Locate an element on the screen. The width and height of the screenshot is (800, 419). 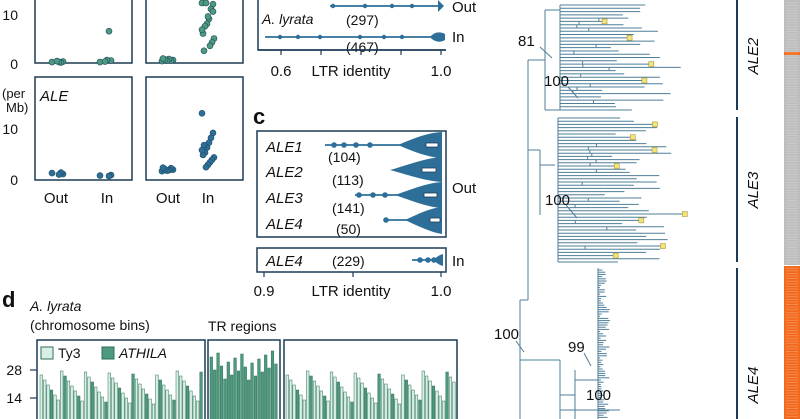
panel-d-title-line1: A. lyrata is located at coordinates (55, 306).